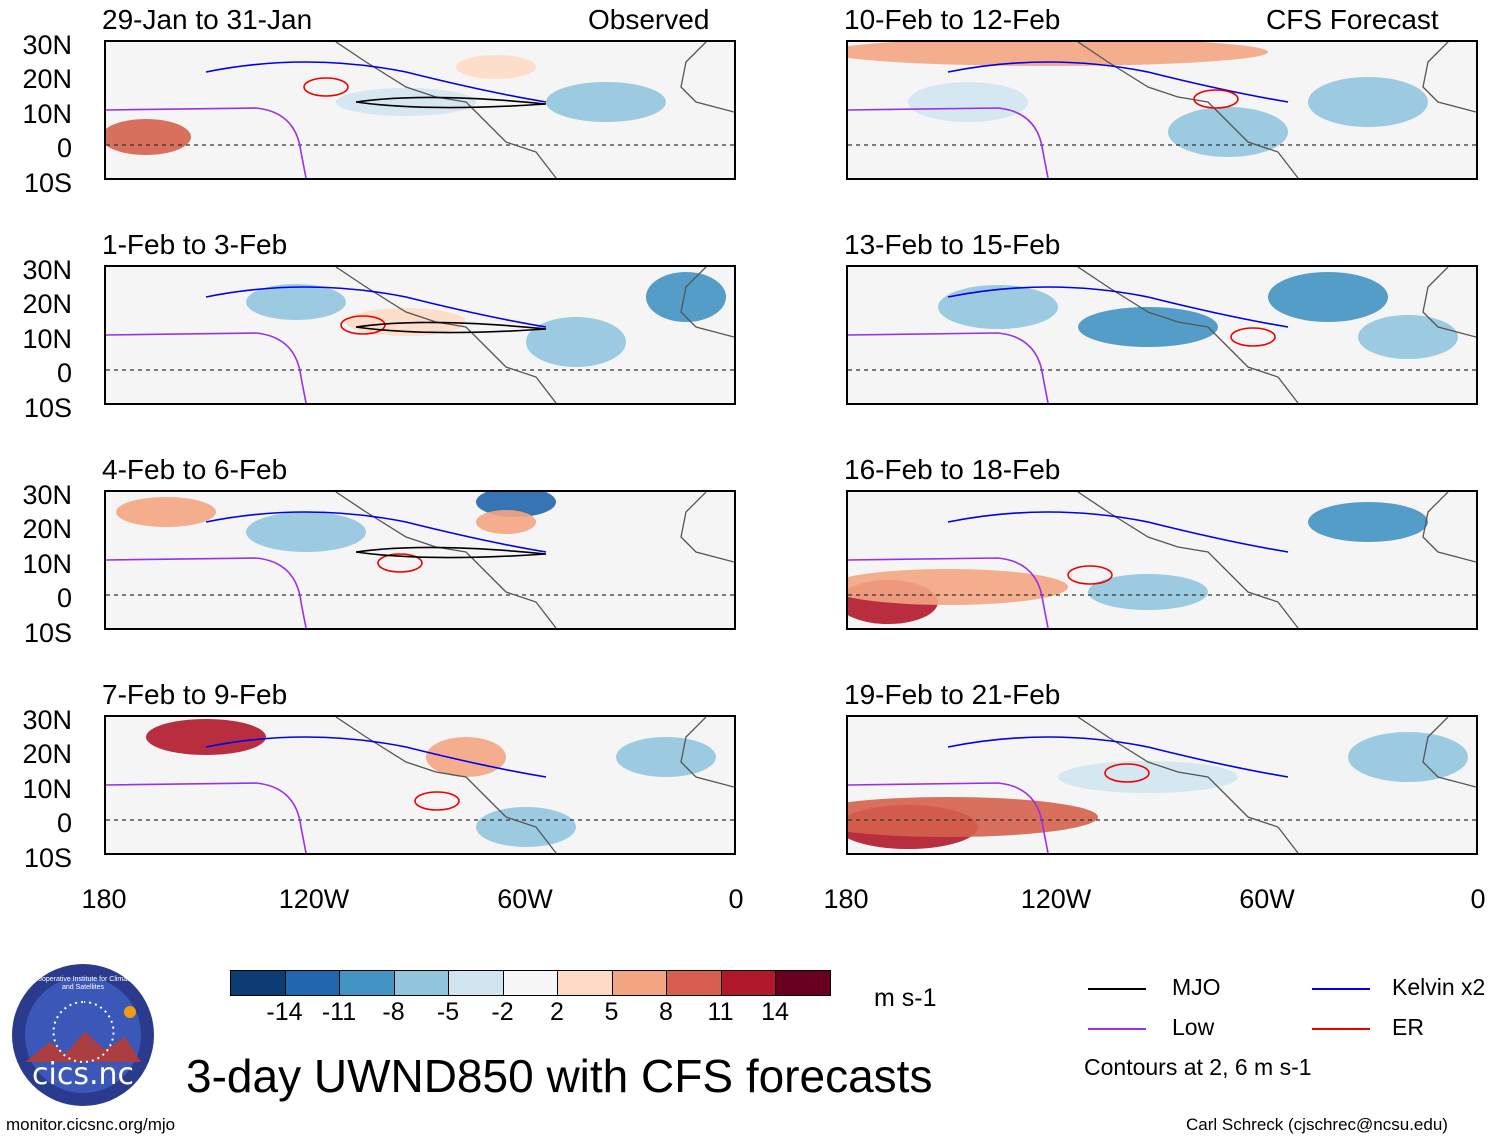 Image resolution: width=1510 pixels, height=1142 pixels. What do you see at coordinates (846, 899) in the screenshot?
I see `x-tick-180-right: 180` at bounding box center [846, 899].